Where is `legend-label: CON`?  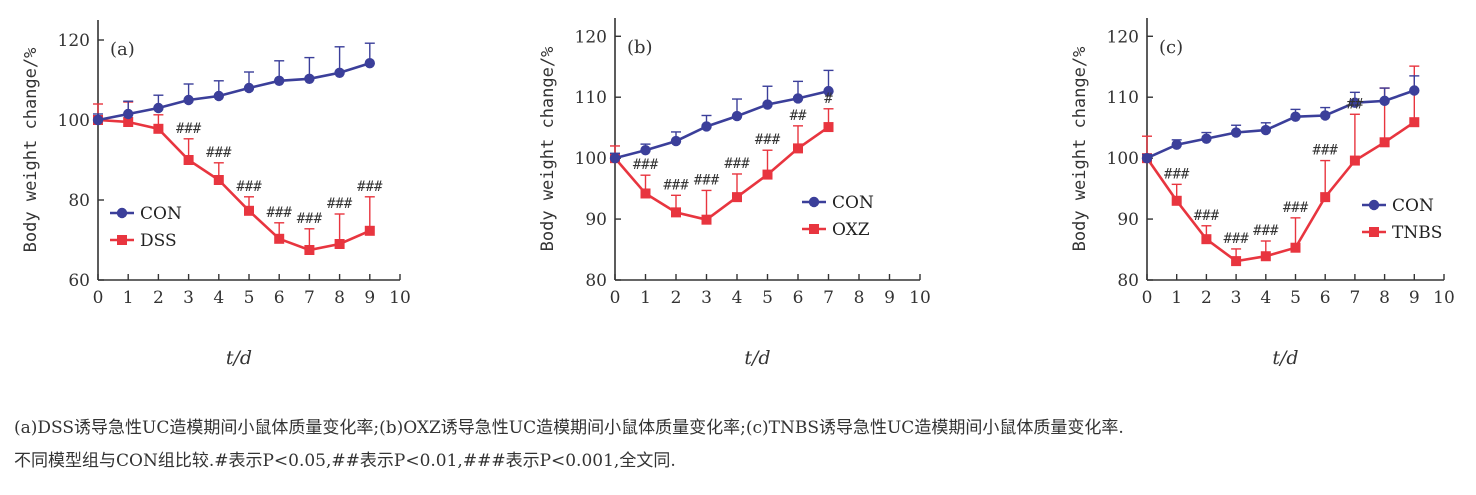 legend-label: CON is located at coordinates (853, 203).